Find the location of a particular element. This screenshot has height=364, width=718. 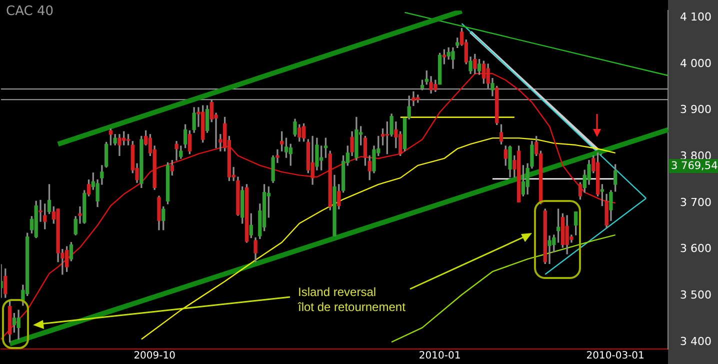

annotation: îlot de retournement is located at coordinates (352, 307).